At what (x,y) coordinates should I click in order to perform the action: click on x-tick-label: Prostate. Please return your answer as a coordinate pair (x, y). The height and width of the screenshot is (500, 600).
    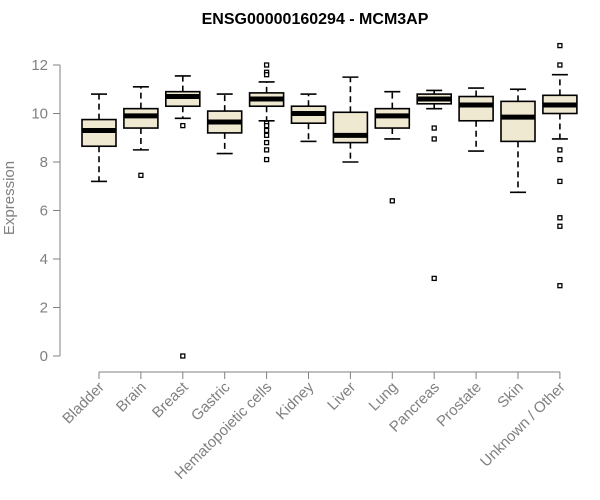
    Looking at the image, I should click on (459, 405).